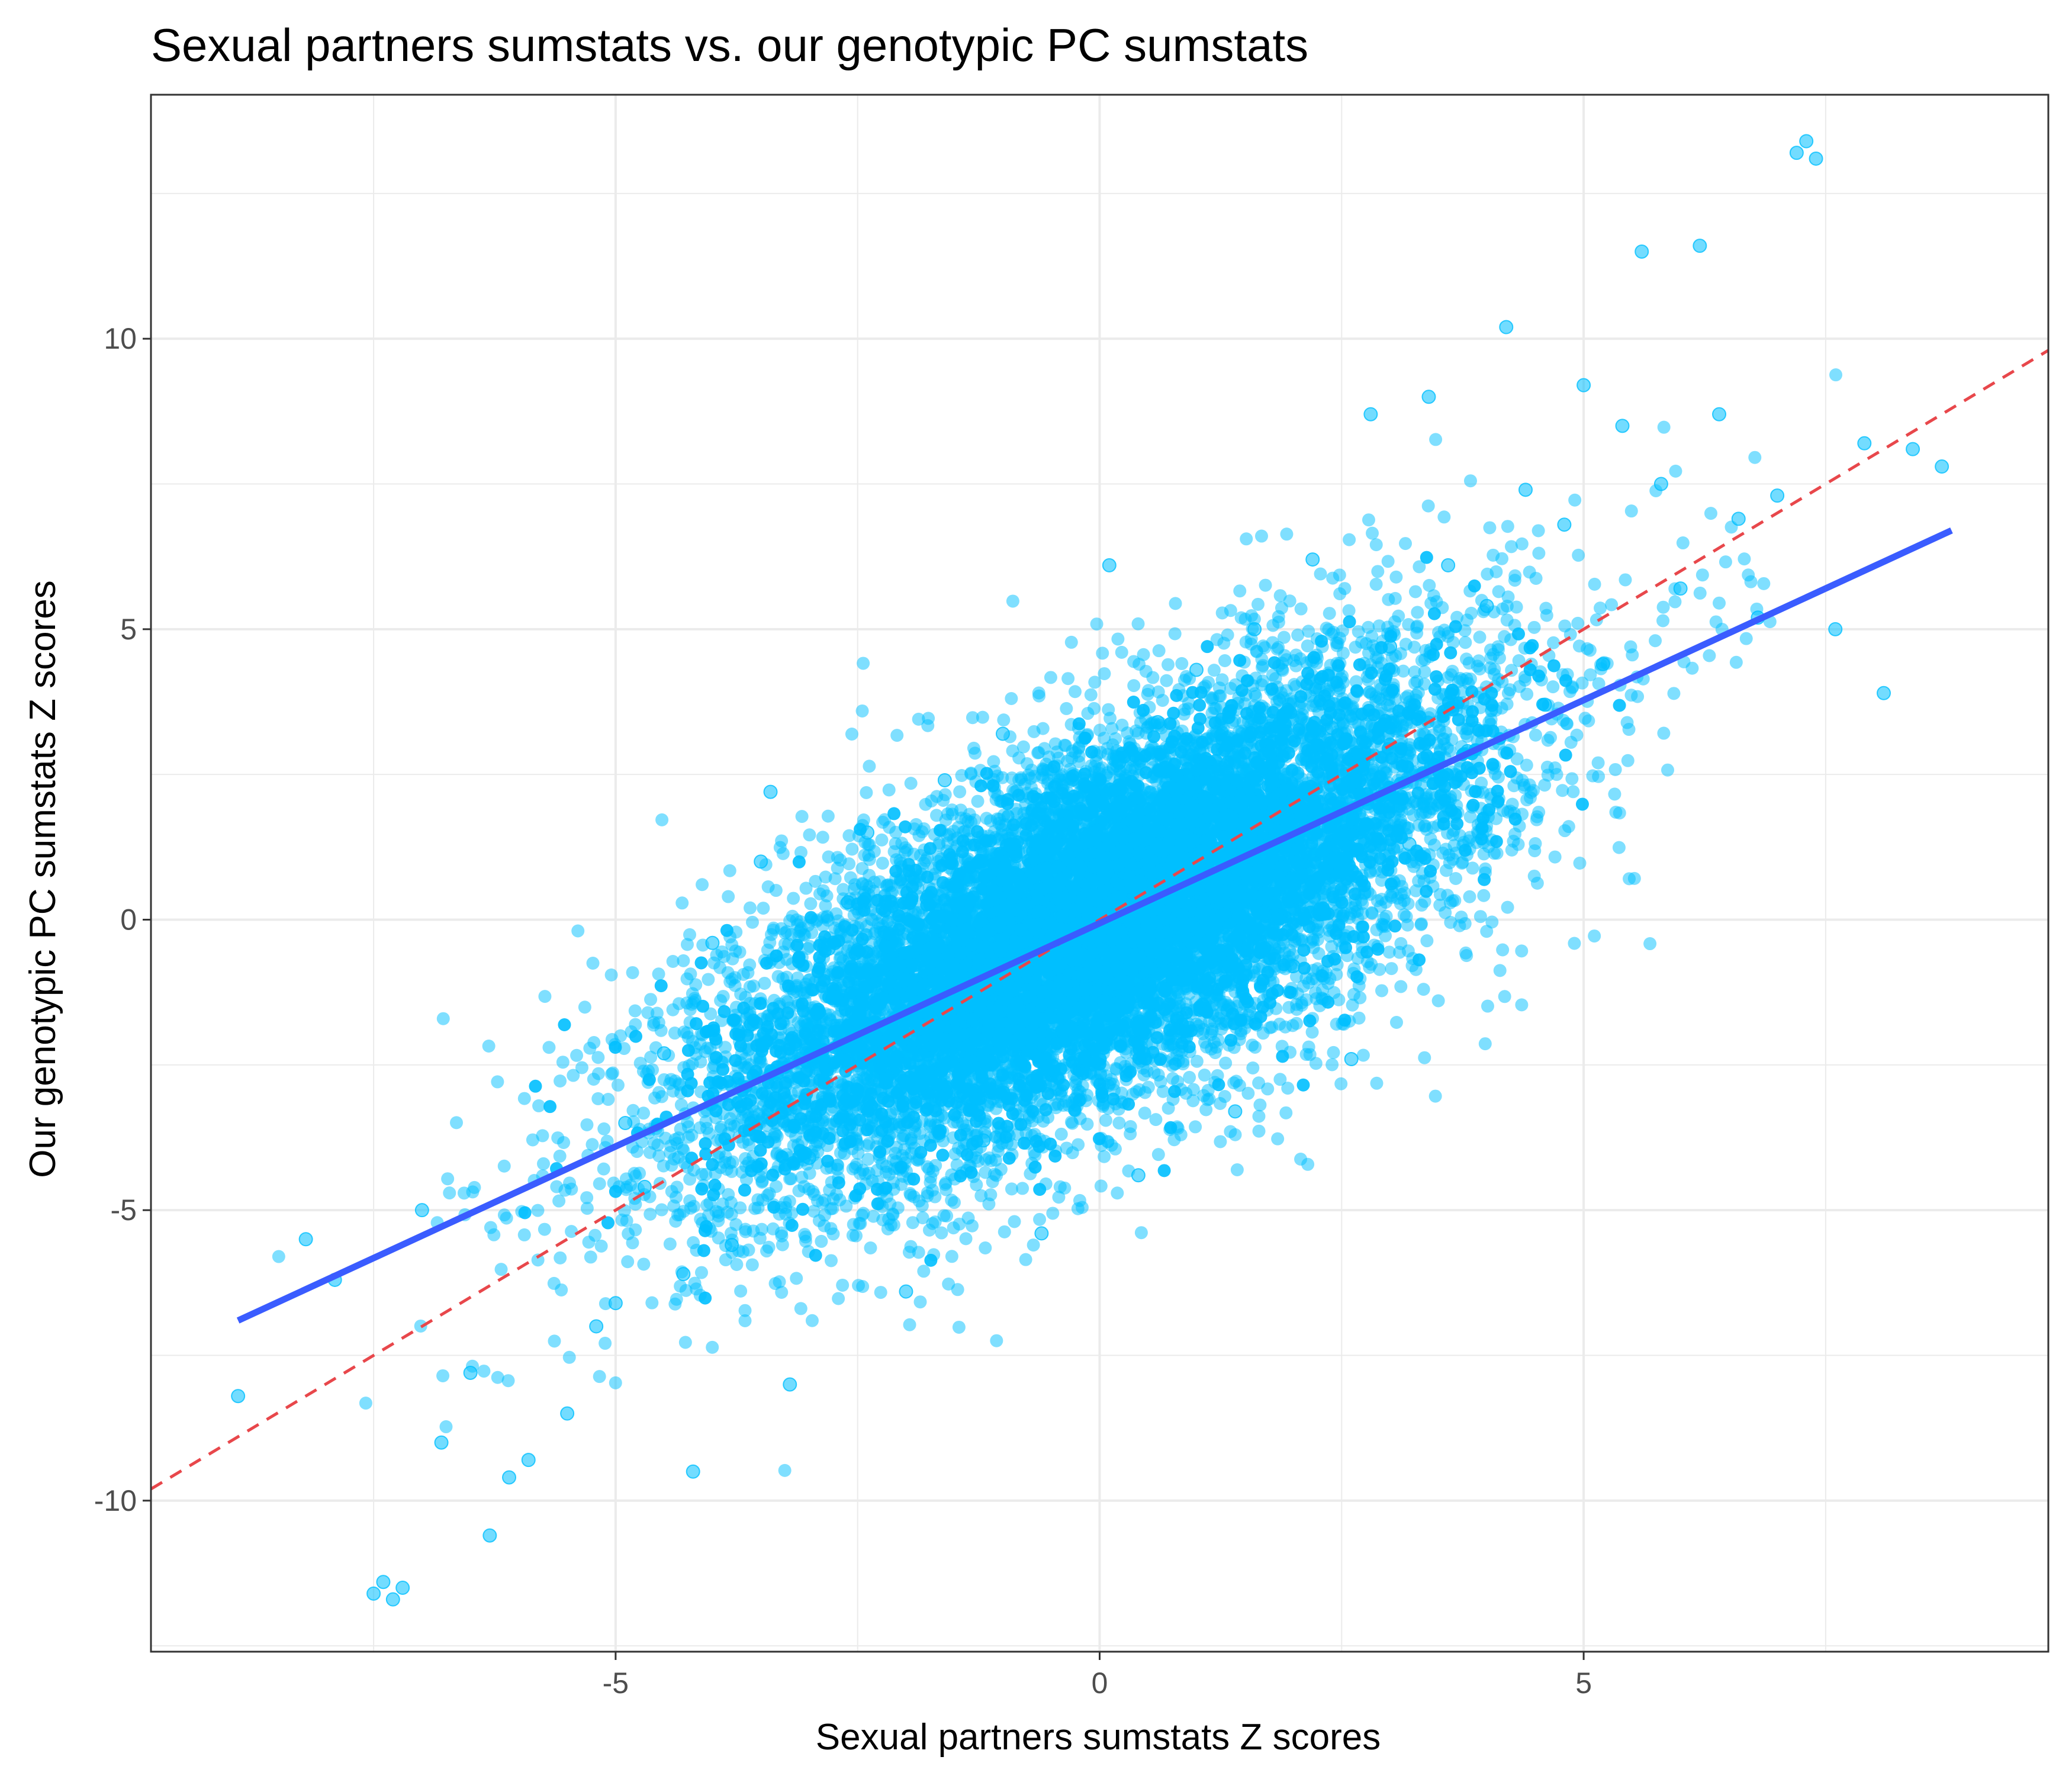  I want to click on x-axis-title: Sexual partners sumstats Z scores, so click(1098, 1737).